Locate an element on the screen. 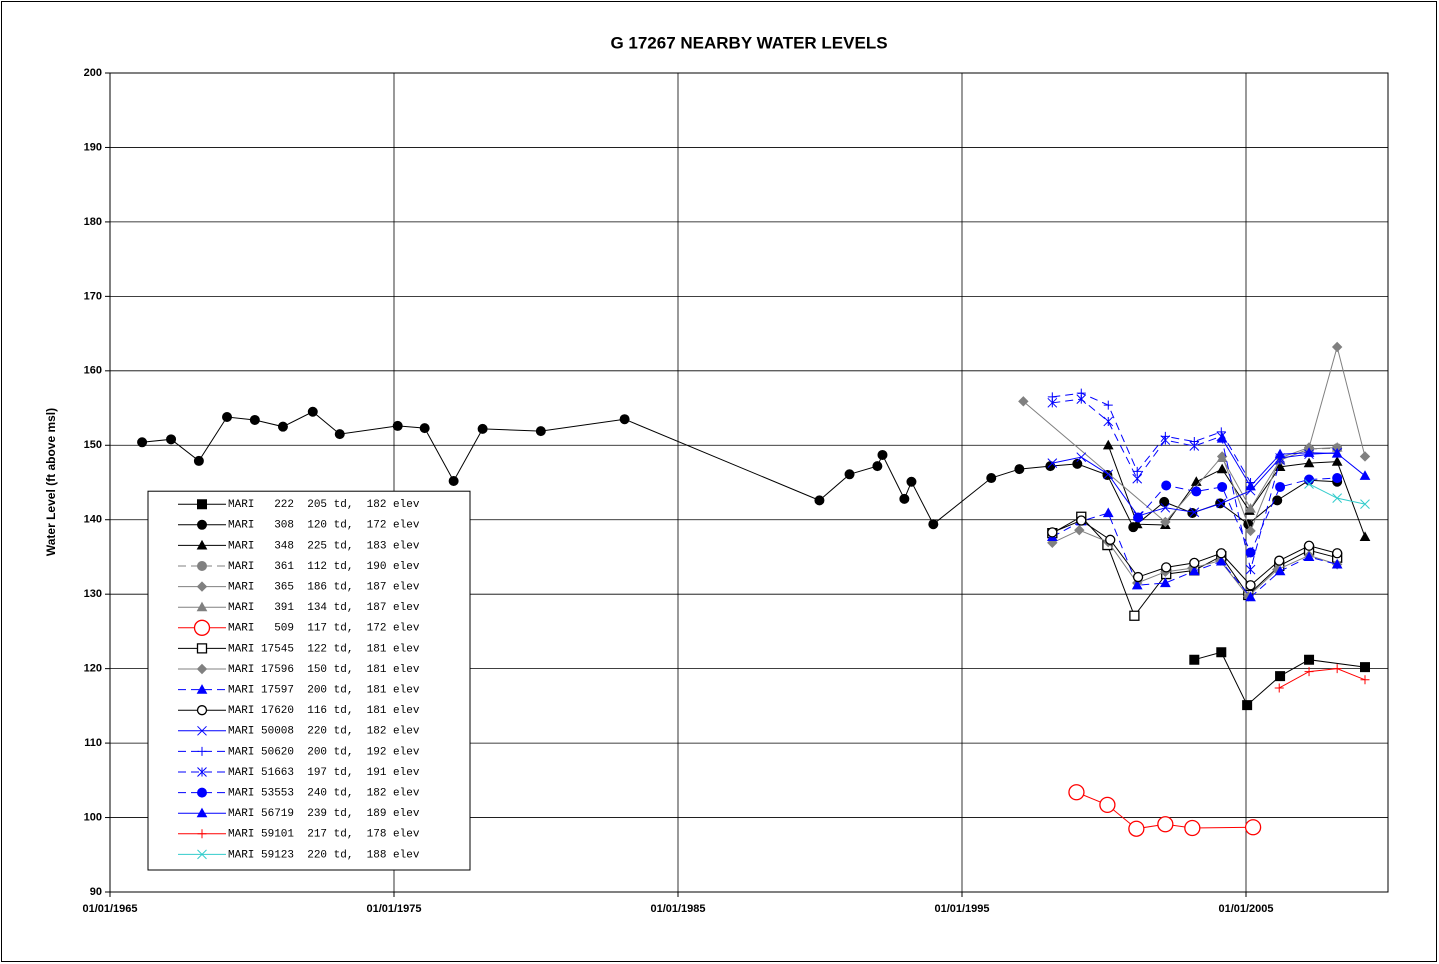  y-tick-label: 100 is located at coordinates (93, 817).